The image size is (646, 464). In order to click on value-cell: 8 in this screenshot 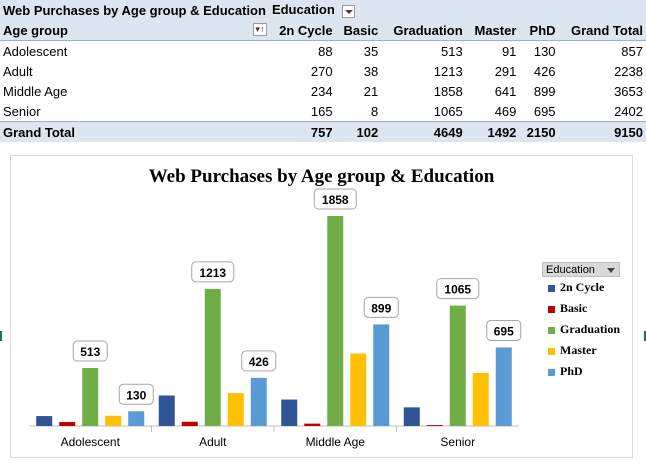, I will do `click(375, 111)`.